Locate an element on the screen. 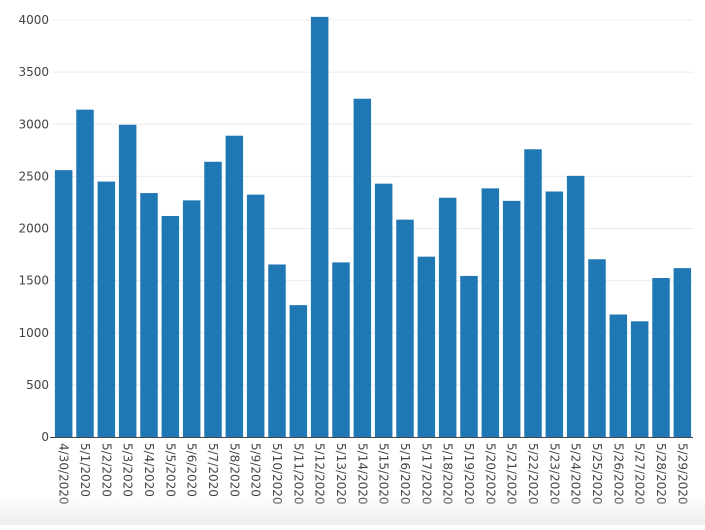 The image size is (705, 530). y-tick-label: 1500 is located at coordinates (33, 281).